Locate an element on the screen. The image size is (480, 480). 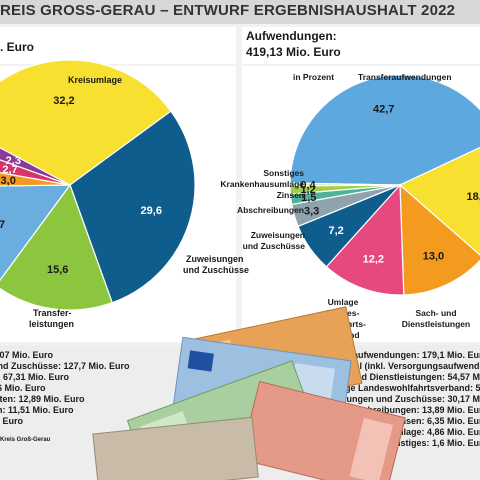
ertraege-list-item: en: 11,51 Mio. Euro is located at coordinates (37, 410).